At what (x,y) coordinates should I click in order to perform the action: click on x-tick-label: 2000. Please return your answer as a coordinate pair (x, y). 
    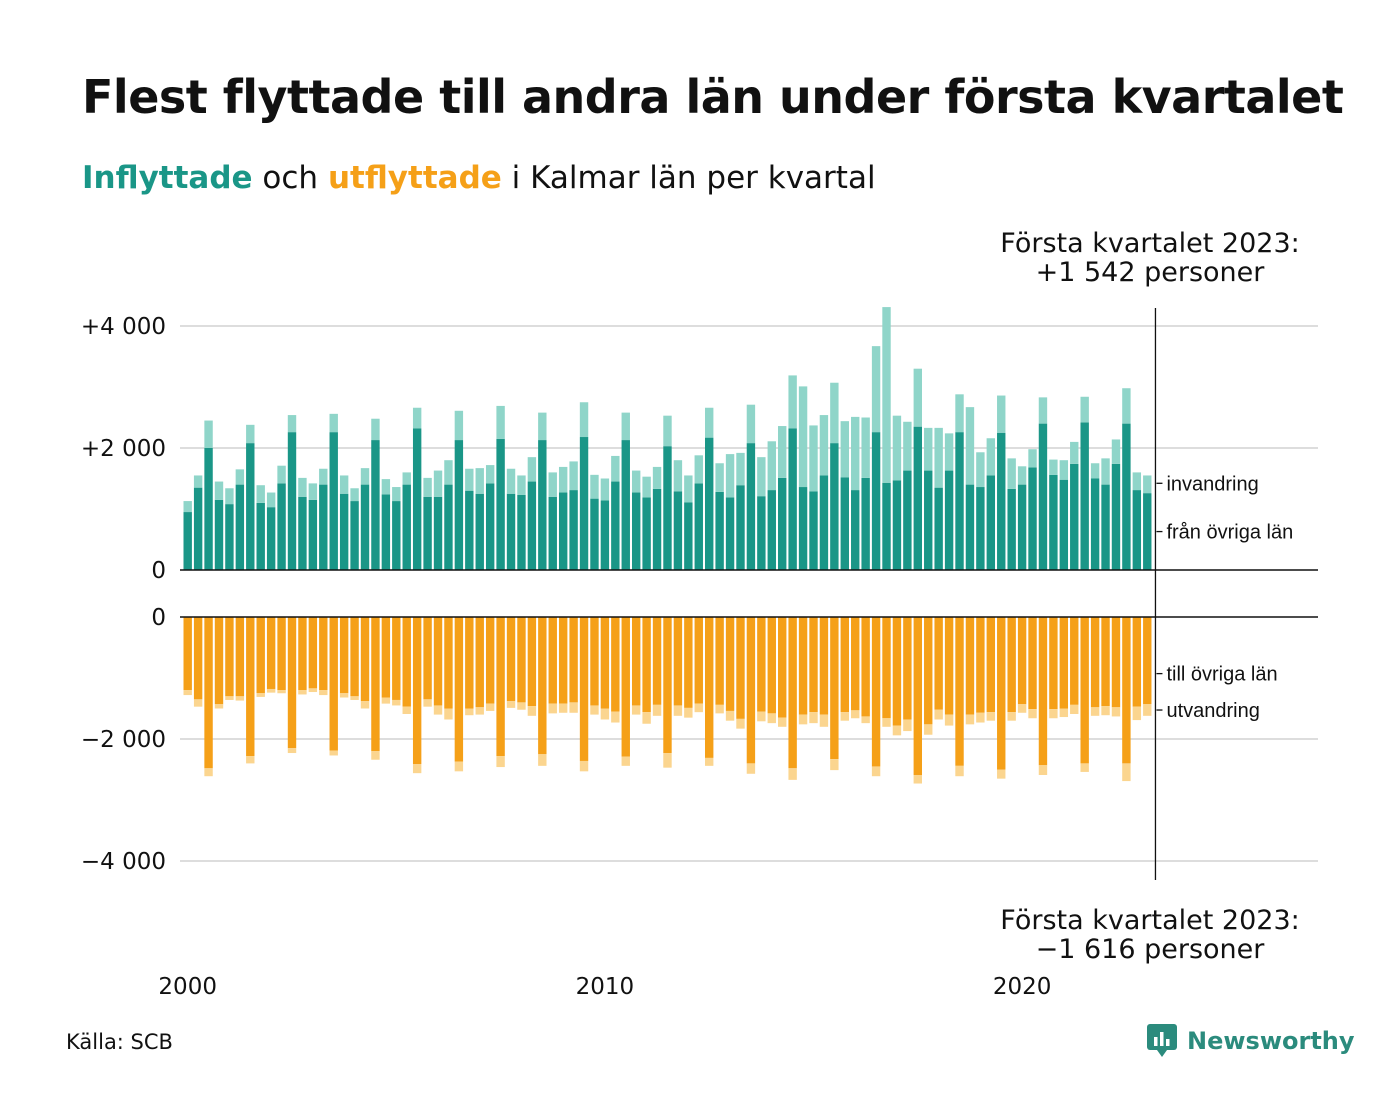
    Looking at the image, I should click on (187, 987).